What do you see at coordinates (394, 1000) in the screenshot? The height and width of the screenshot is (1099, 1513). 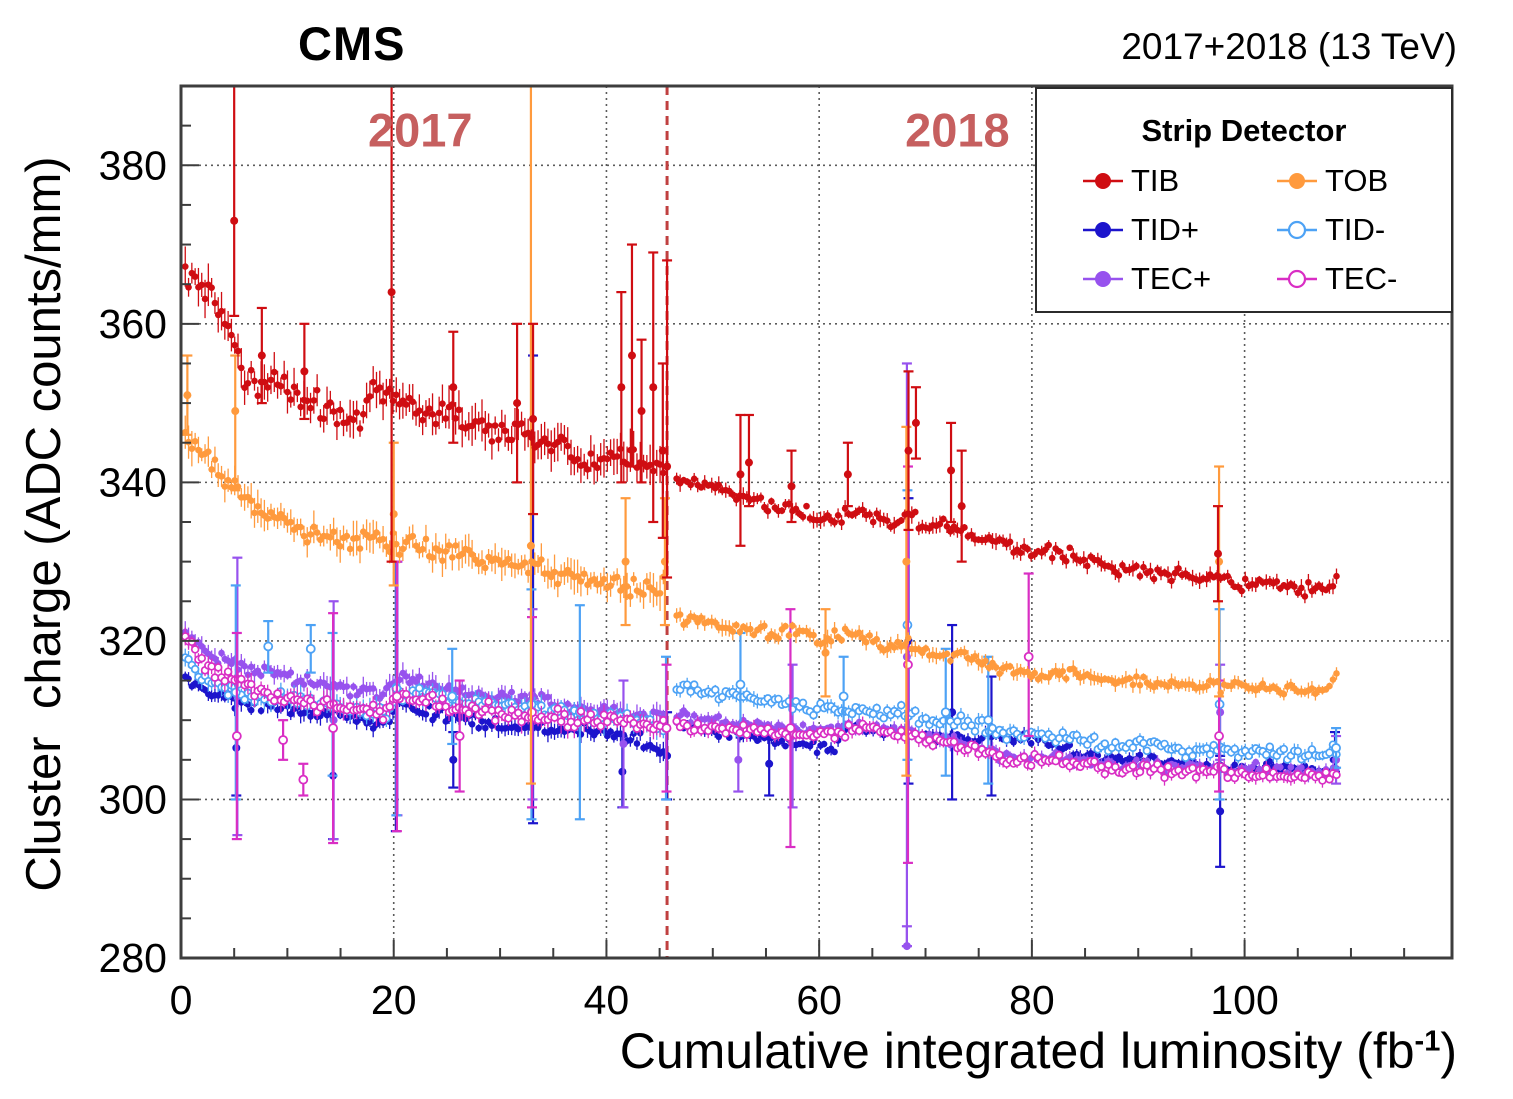 I see `svg-text: 20` at bounding box center [394, 1000].